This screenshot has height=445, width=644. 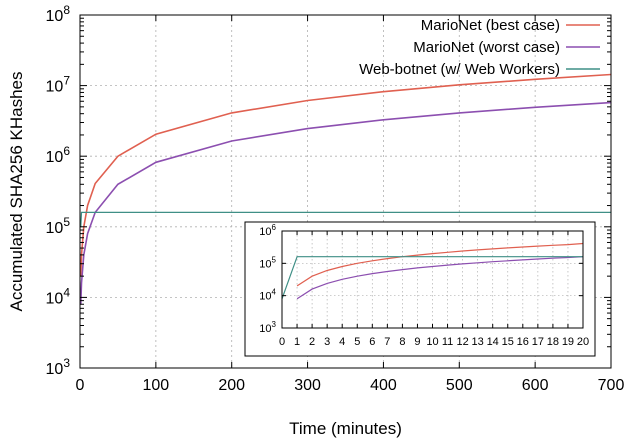 I want to click on inset-x-tick-label: 17, so click(x=538, y=342).